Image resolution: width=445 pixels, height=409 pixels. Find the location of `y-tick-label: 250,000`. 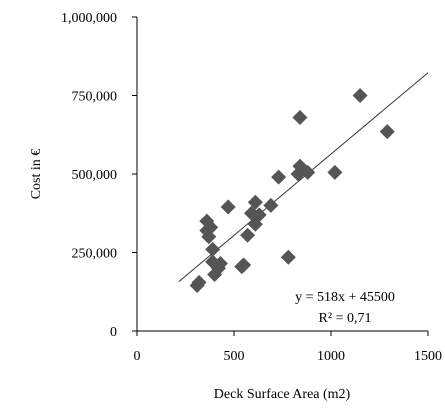

y-tick-label: 250,000 is located at coordinates (95, 254).